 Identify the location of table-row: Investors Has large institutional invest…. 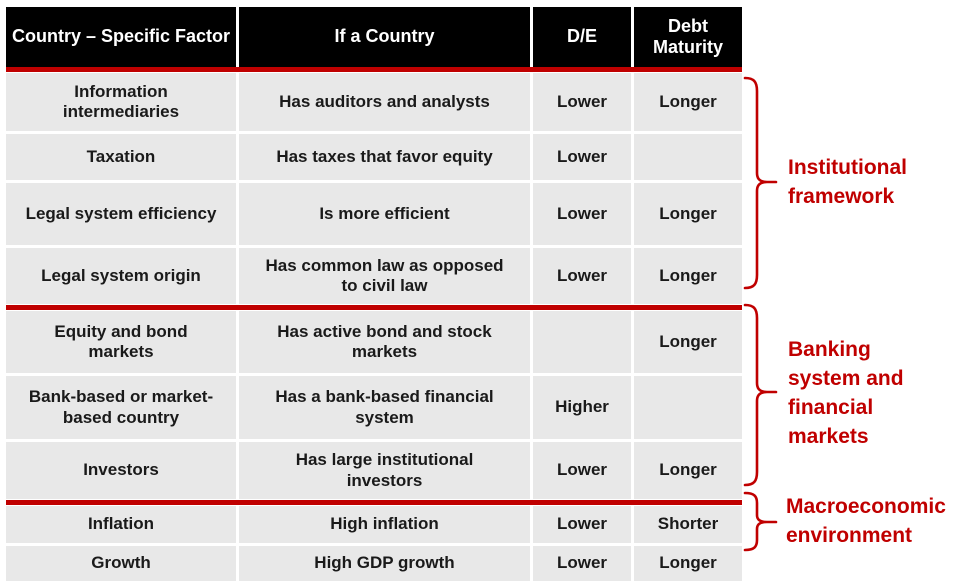
(374, 470).